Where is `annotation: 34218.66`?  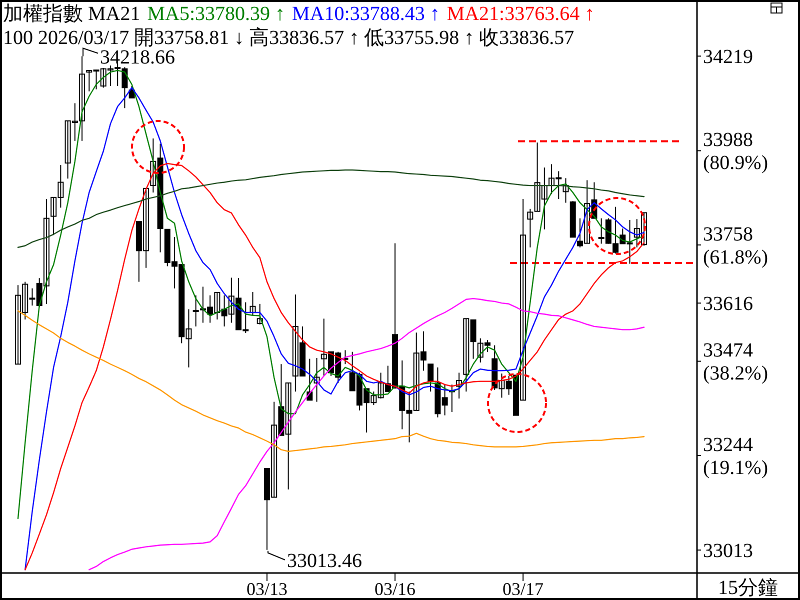
annotation: 34218.66 is located at coordinates (138, 57).